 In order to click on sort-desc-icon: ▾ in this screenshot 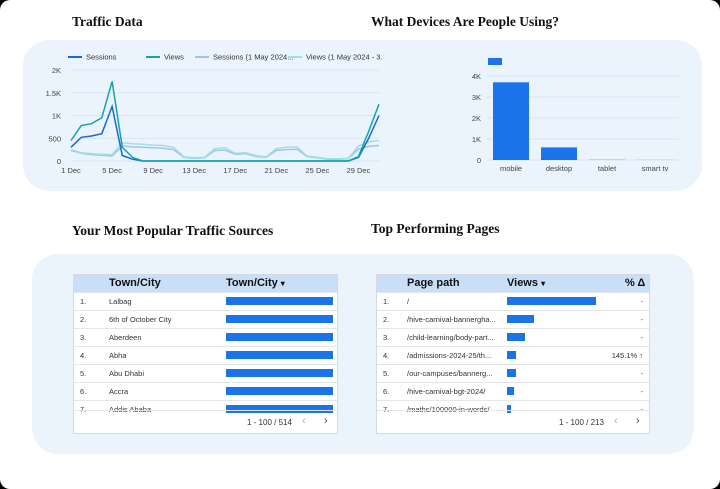, I will do `click(543, 283)`.